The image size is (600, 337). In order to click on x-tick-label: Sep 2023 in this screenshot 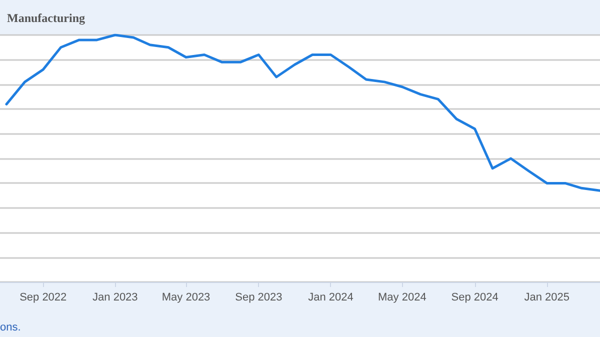, I will do `click(258, 298)`.